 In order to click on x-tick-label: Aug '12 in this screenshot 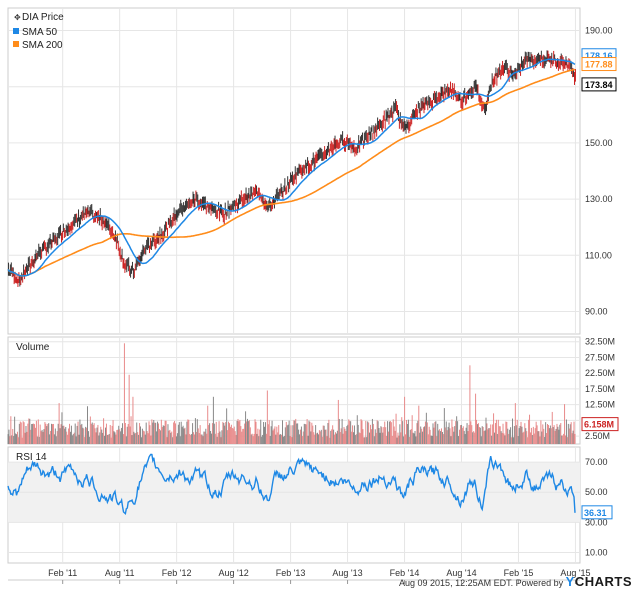, I will do `click(233, 573)`.